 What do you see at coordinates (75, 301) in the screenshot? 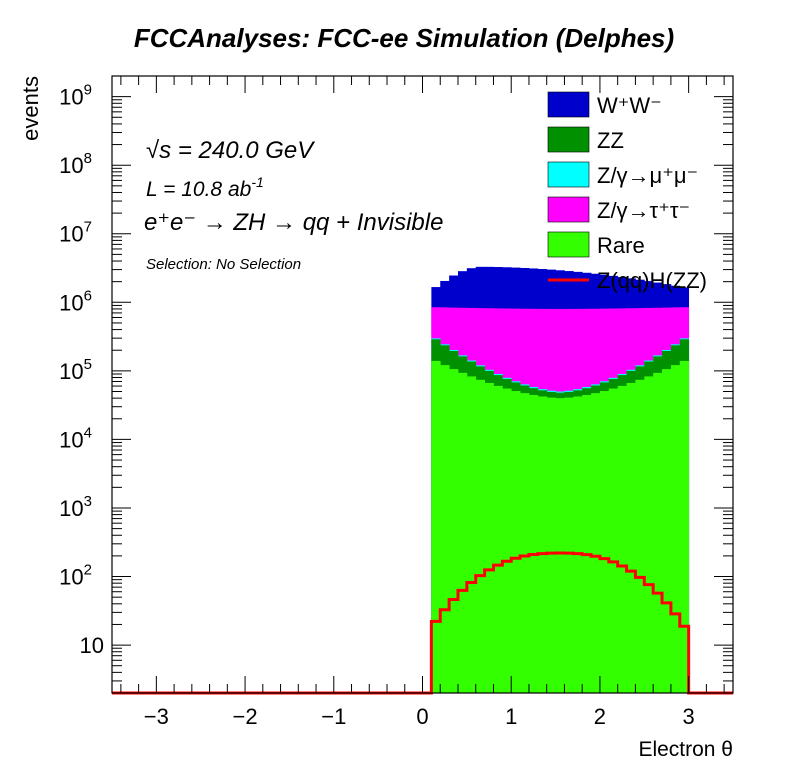
I see `y-tick-label: 10⁶` at bounding box center [75, 301].